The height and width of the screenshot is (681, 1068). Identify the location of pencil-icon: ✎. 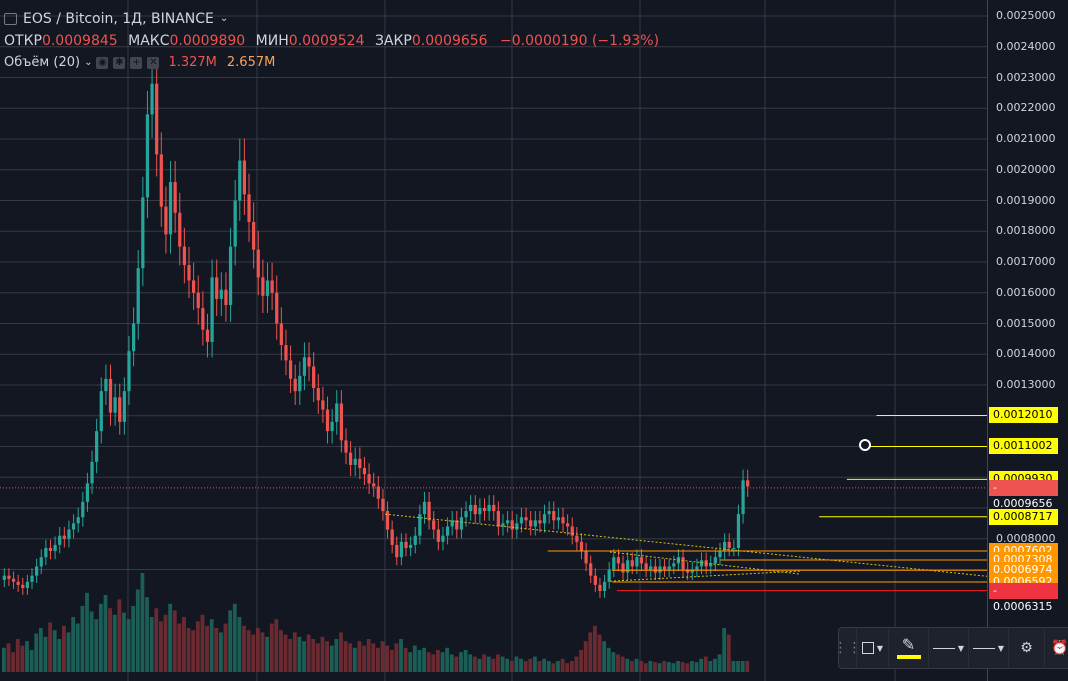
(909, 648).